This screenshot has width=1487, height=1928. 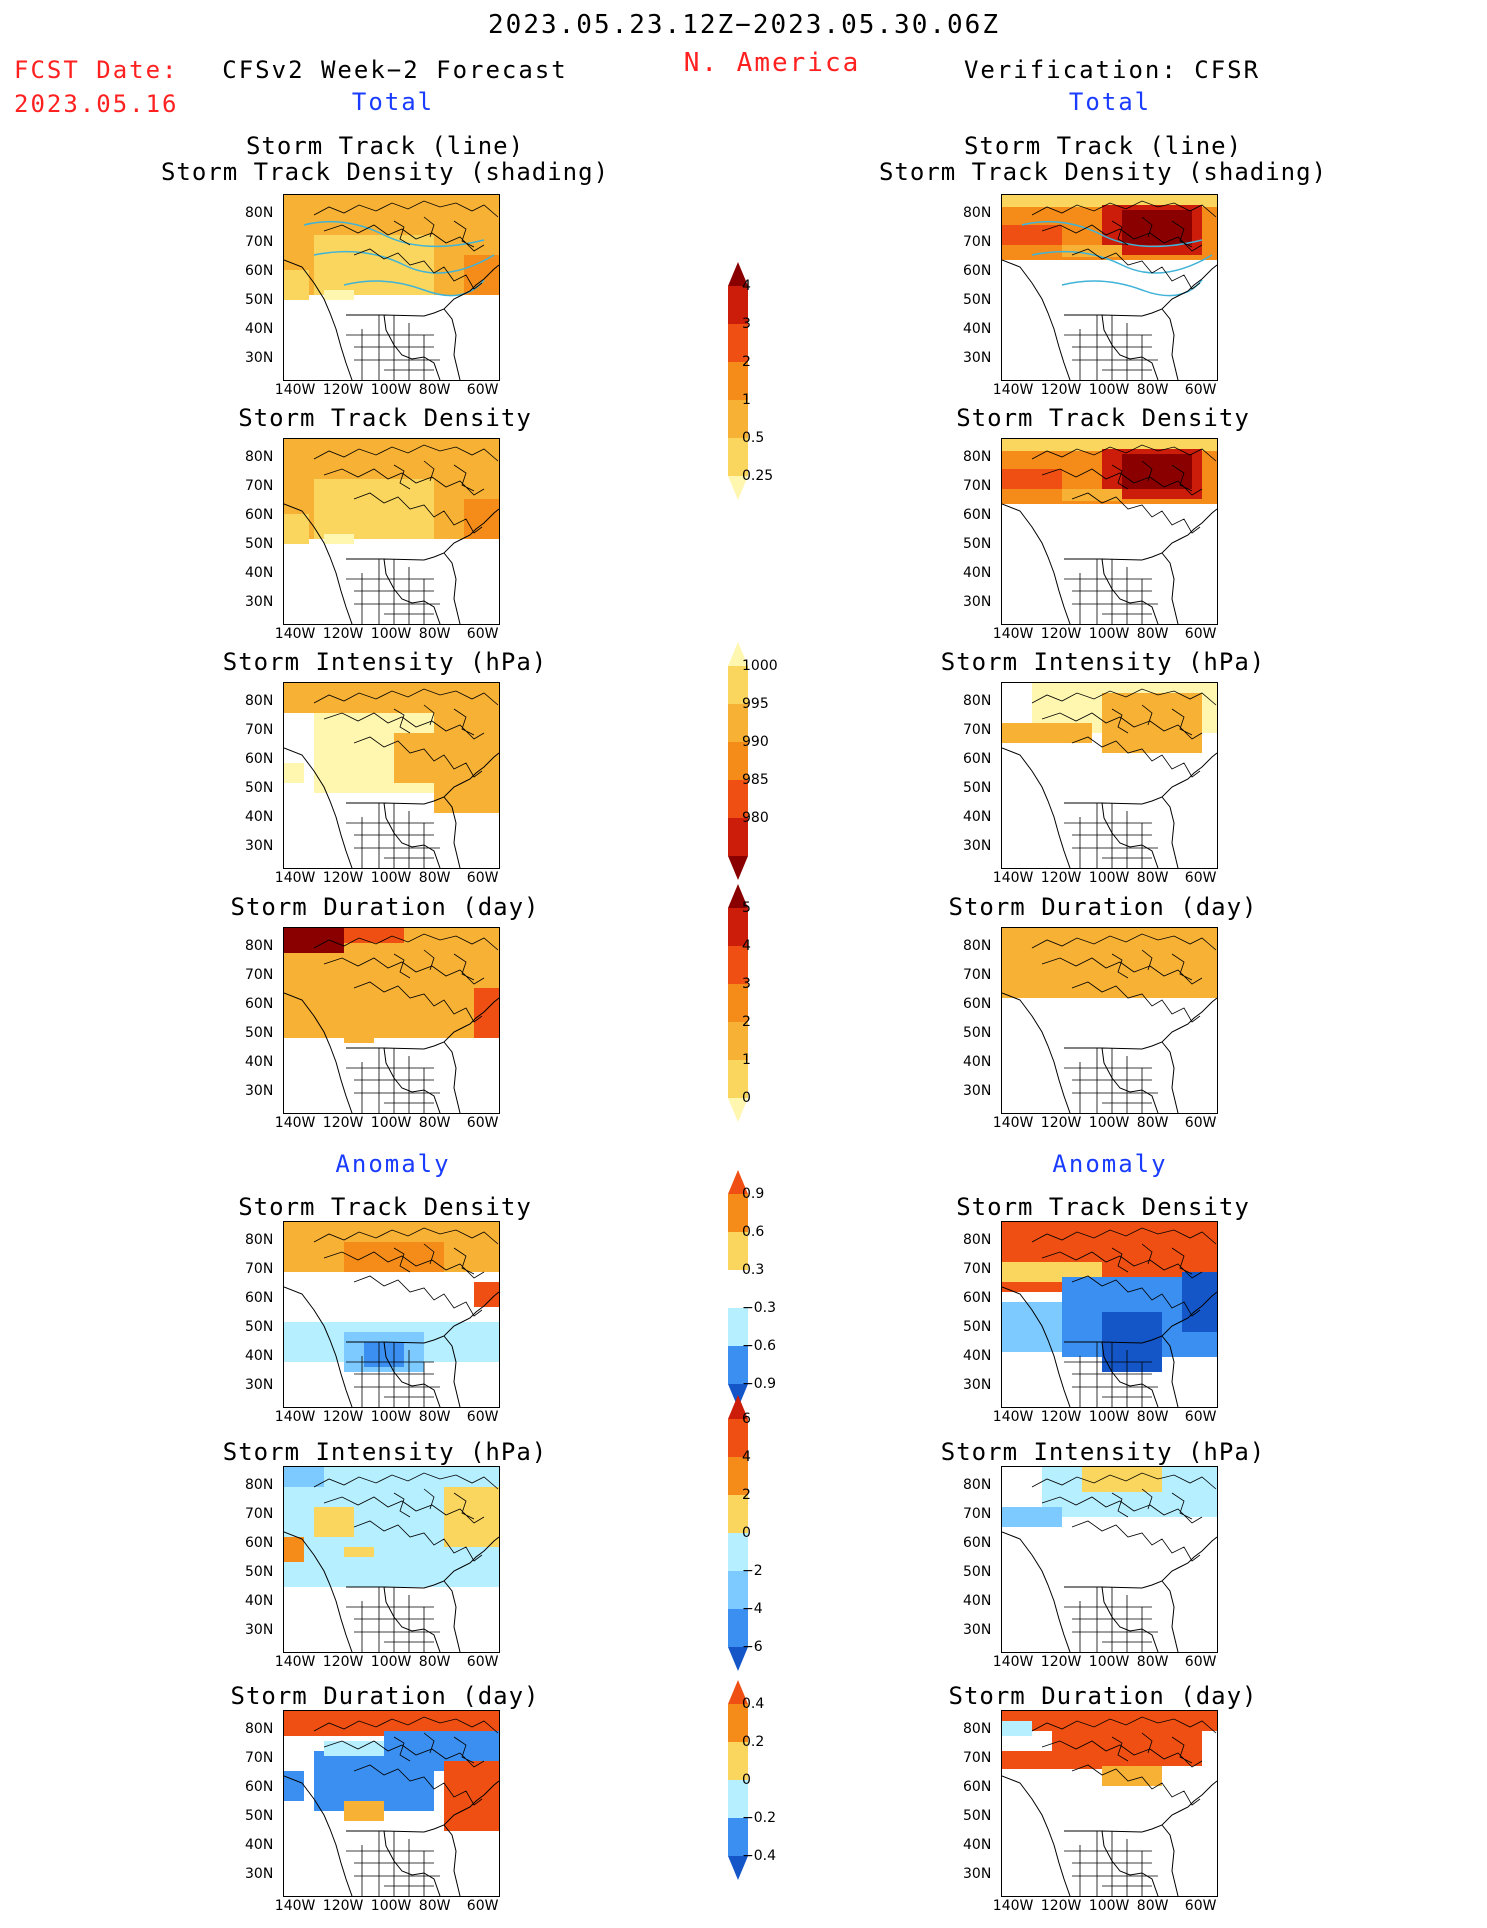 What do you see at coordinates (385, 1696) in the screenshot?
I see `panel-title-duration-anom-left: Storm Duration (day)` at bounding box center [385, 1696].